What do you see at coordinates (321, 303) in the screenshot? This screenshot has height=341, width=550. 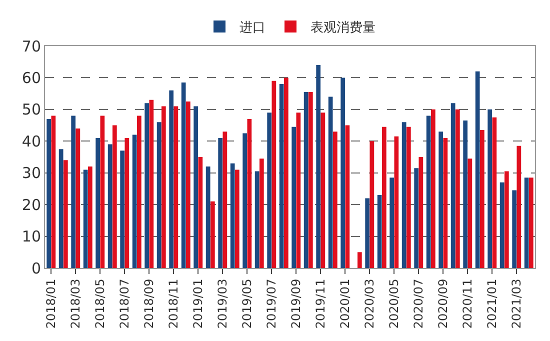 I see `x-tick-label: 2019/11` at bounding box center [321, 303].